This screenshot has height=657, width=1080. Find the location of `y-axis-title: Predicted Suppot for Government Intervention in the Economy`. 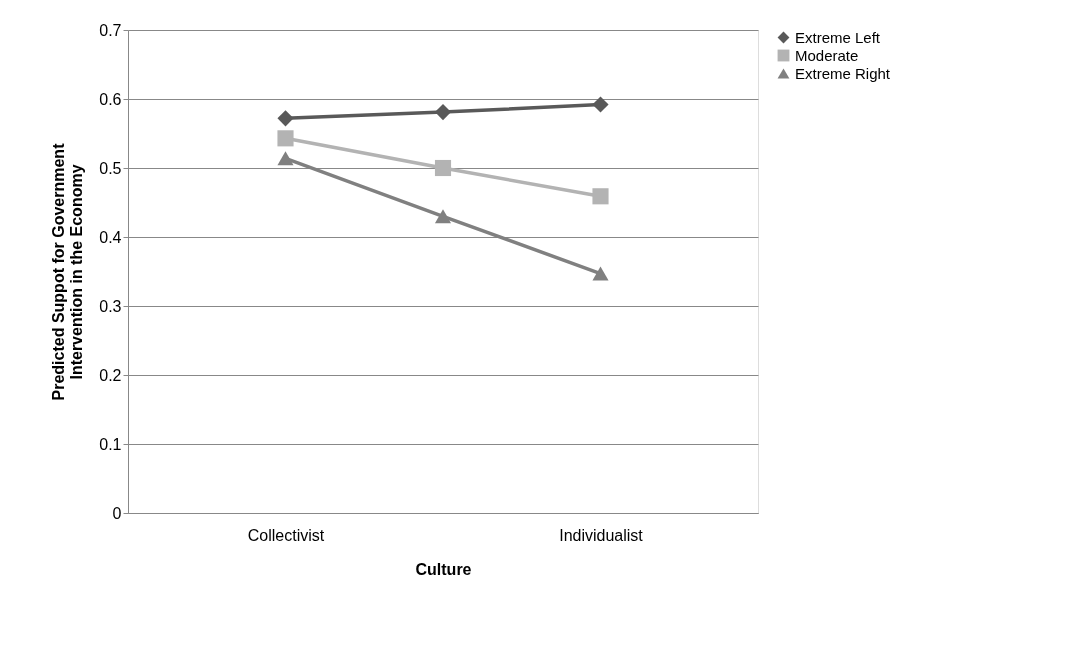

y-axis-title: Predicted Suppot for Government Intervention in the Economy is located at coordinates (68, 271).